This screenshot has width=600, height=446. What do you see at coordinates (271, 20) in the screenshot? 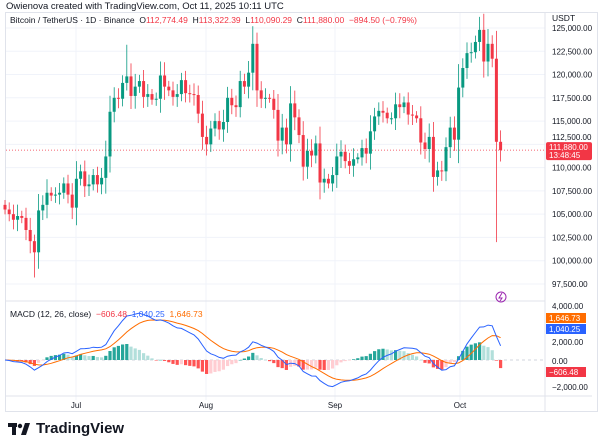
I see `low-value: 110,090.29` at bounding box center [271, 20].